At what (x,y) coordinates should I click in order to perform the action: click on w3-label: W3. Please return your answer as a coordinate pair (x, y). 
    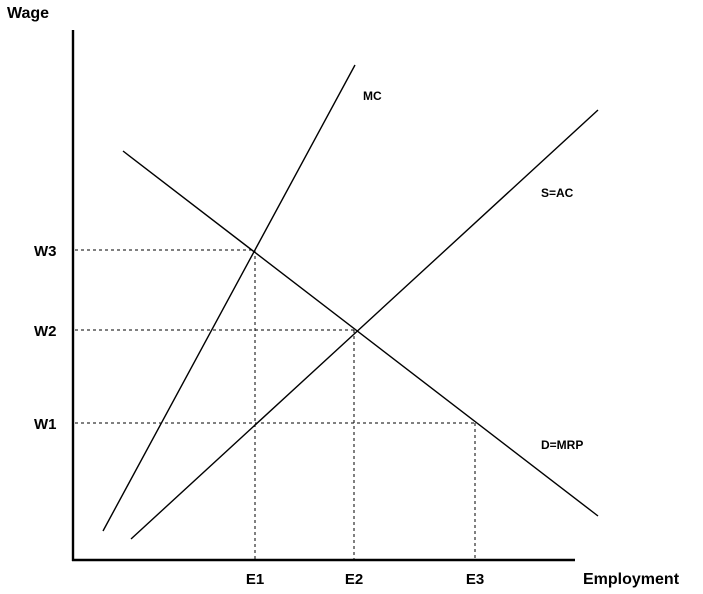
    Looking at the image, I should click on (45, 251).